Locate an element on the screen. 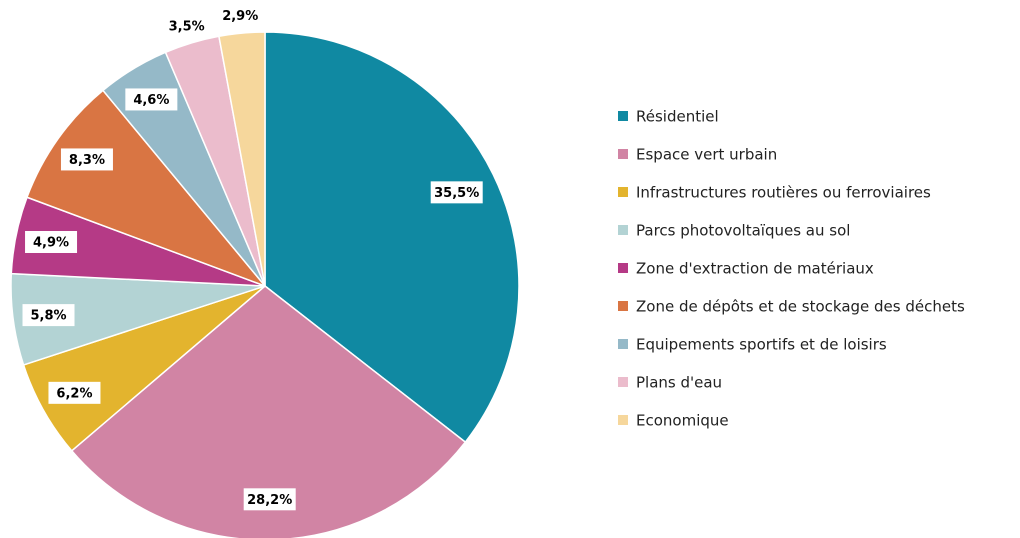 This screenshot has width=1020, height=538. legend-label: Plans d'eau is located at coordinates (679, 383).